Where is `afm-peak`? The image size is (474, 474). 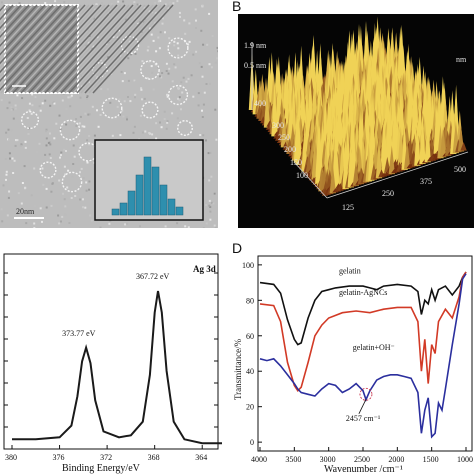
afm-peak is located at coordinates (407, 154).